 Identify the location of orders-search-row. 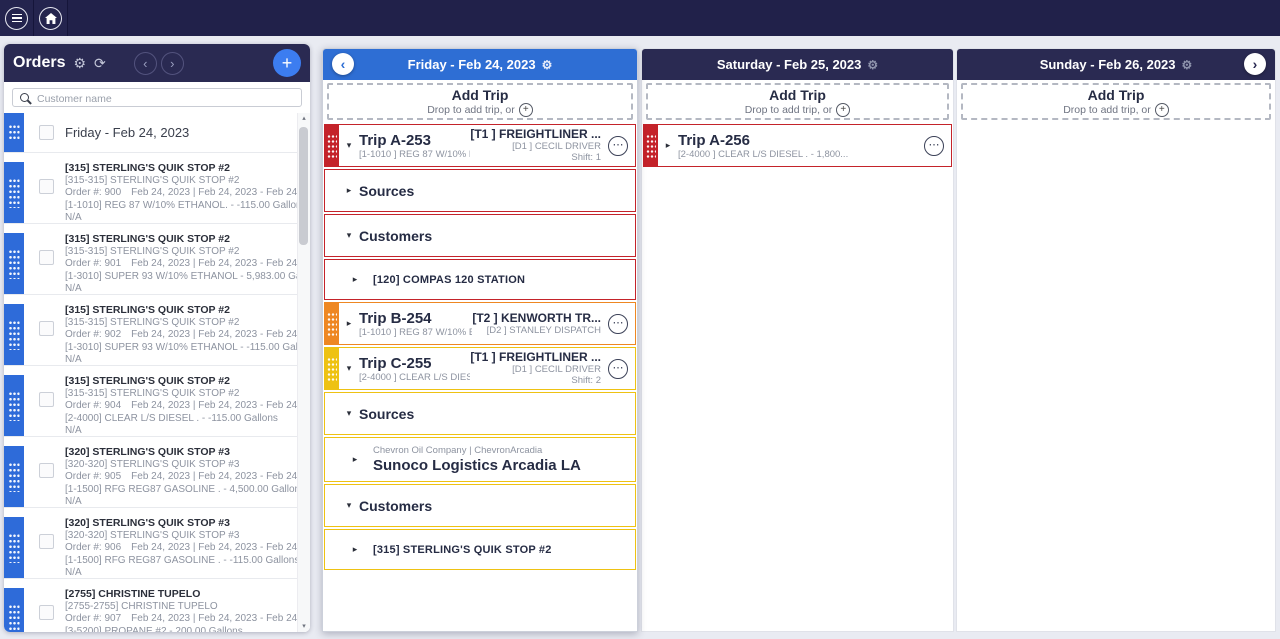
(157, 97).